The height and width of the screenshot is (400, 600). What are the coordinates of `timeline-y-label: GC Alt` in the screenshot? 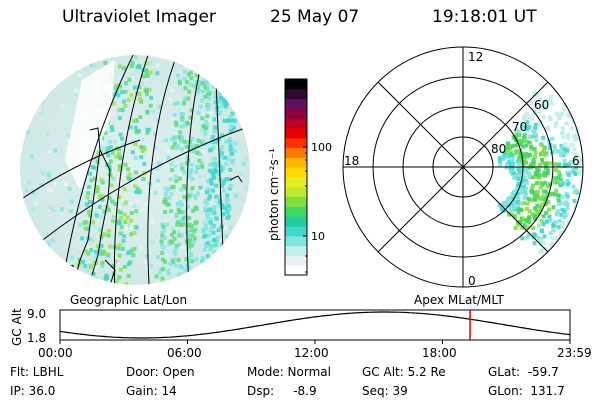 It's located at (17, 327).